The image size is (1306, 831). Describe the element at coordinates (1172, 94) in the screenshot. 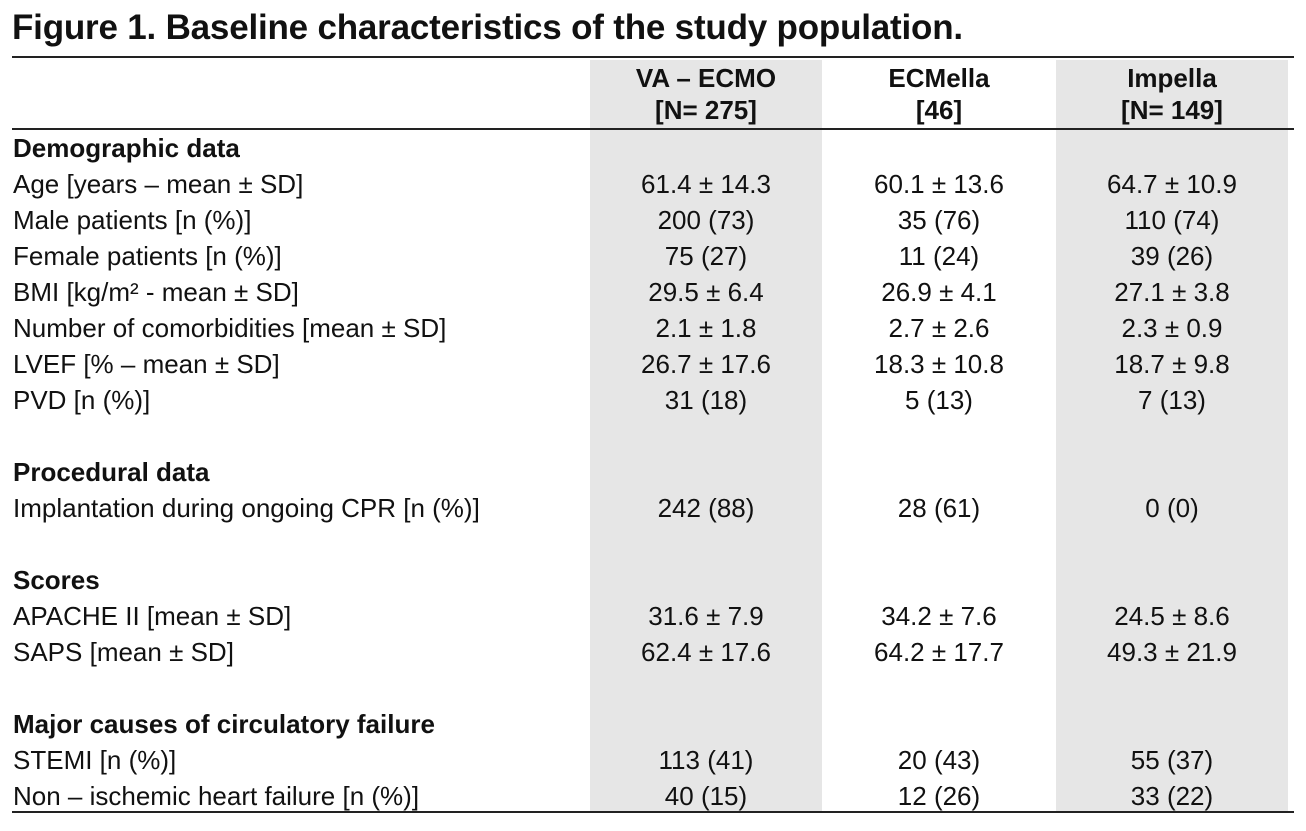

I see `column-header-impella: Impella [N= 149]` at that location.